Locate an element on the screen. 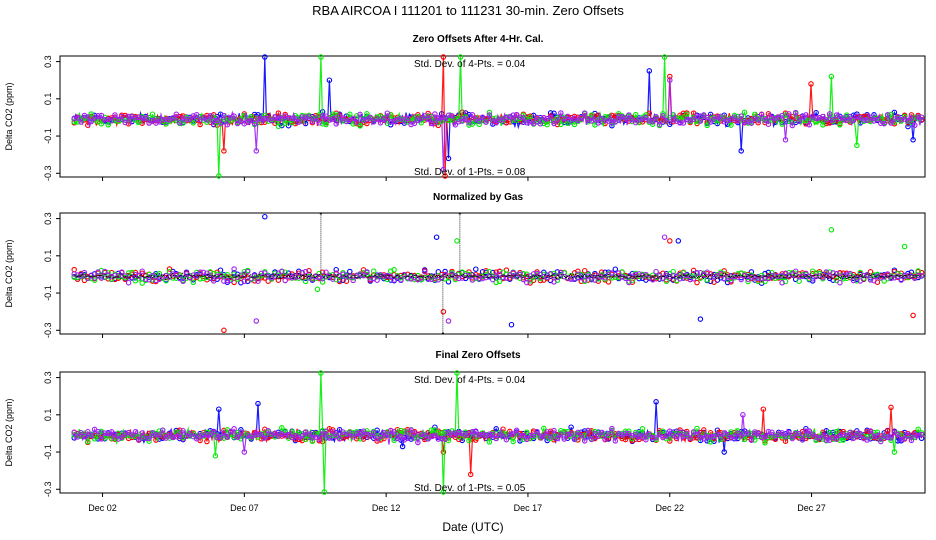  x-tick-label: Dec 02 is located at coordinates (102, 508).